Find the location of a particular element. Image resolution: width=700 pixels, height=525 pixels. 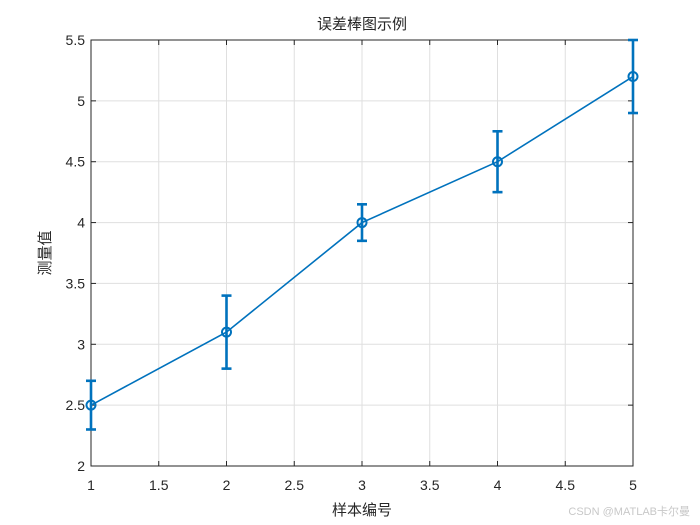

x-tick-label: 4.5 is located at coordinates (566, 485).